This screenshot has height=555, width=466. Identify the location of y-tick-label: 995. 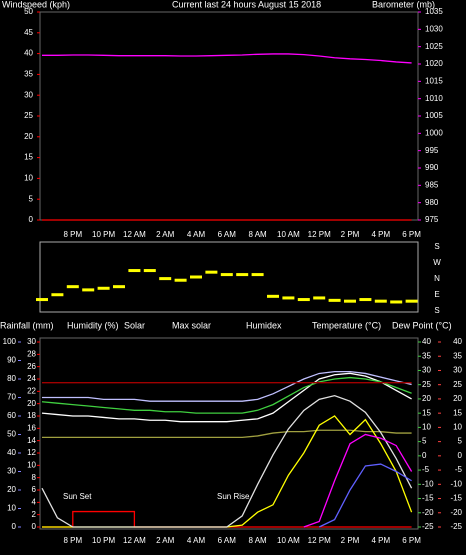
(432, 150).